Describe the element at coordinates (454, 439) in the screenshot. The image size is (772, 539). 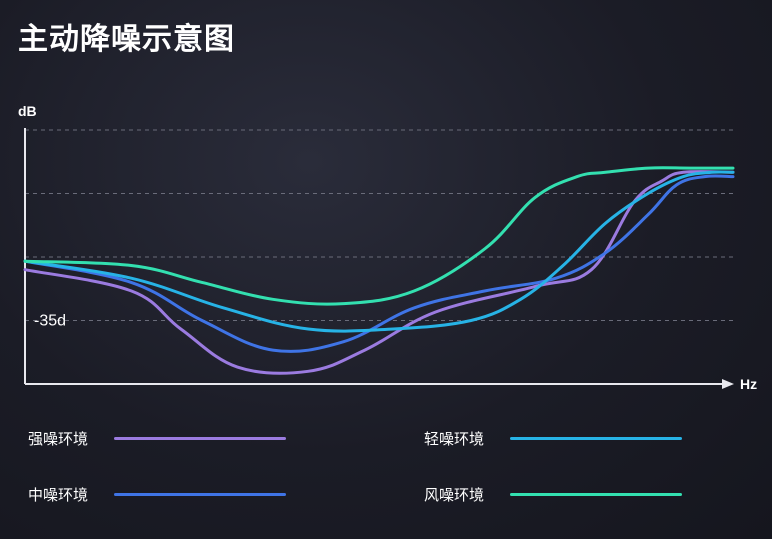
I see `legend-label-light: 轻噪环境` at that location.